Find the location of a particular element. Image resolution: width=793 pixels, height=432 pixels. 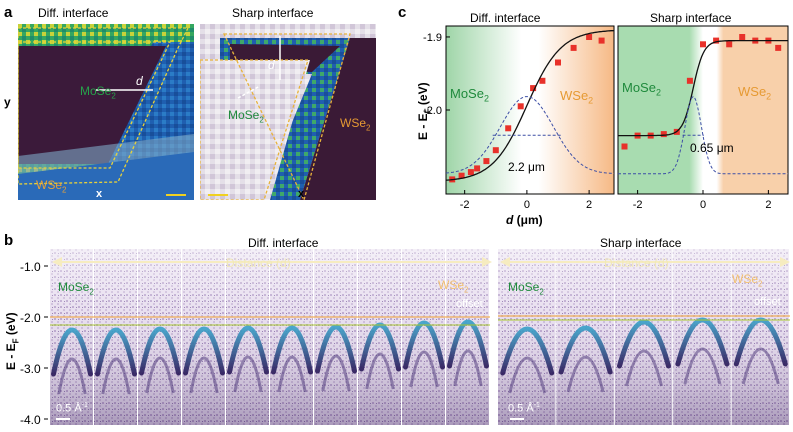

arpes-right-wse2-label: WSe2 is located at coordinates (747, 280).